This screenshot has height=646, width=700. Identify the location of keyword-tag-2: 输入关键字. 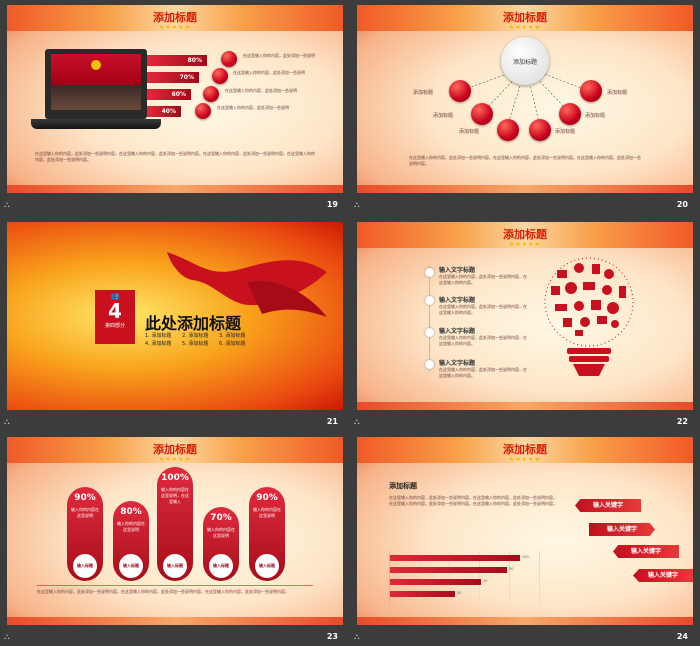
(622, 529).